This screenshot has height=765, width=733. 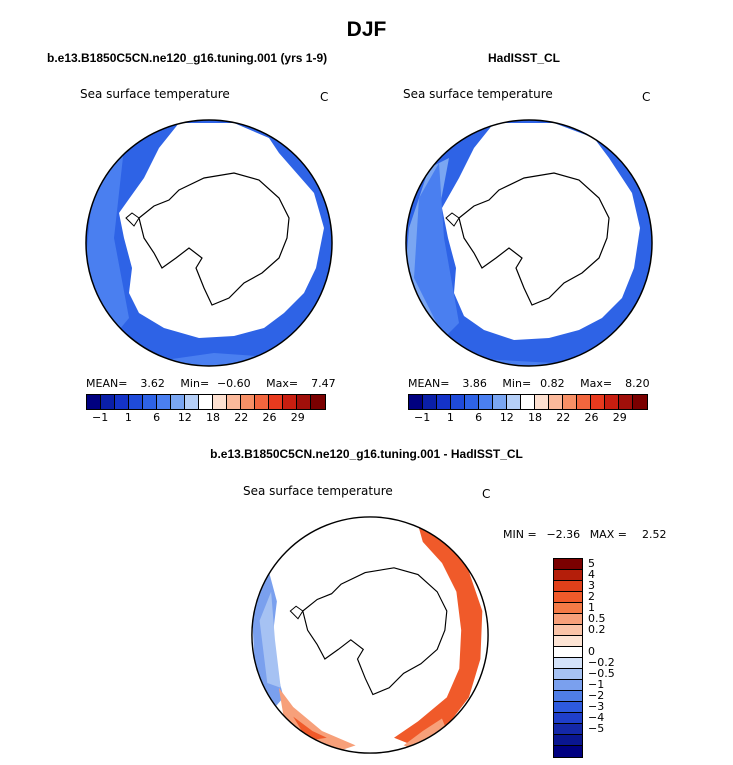 I want to click on panel-2-map, so click(x=529, y=243).